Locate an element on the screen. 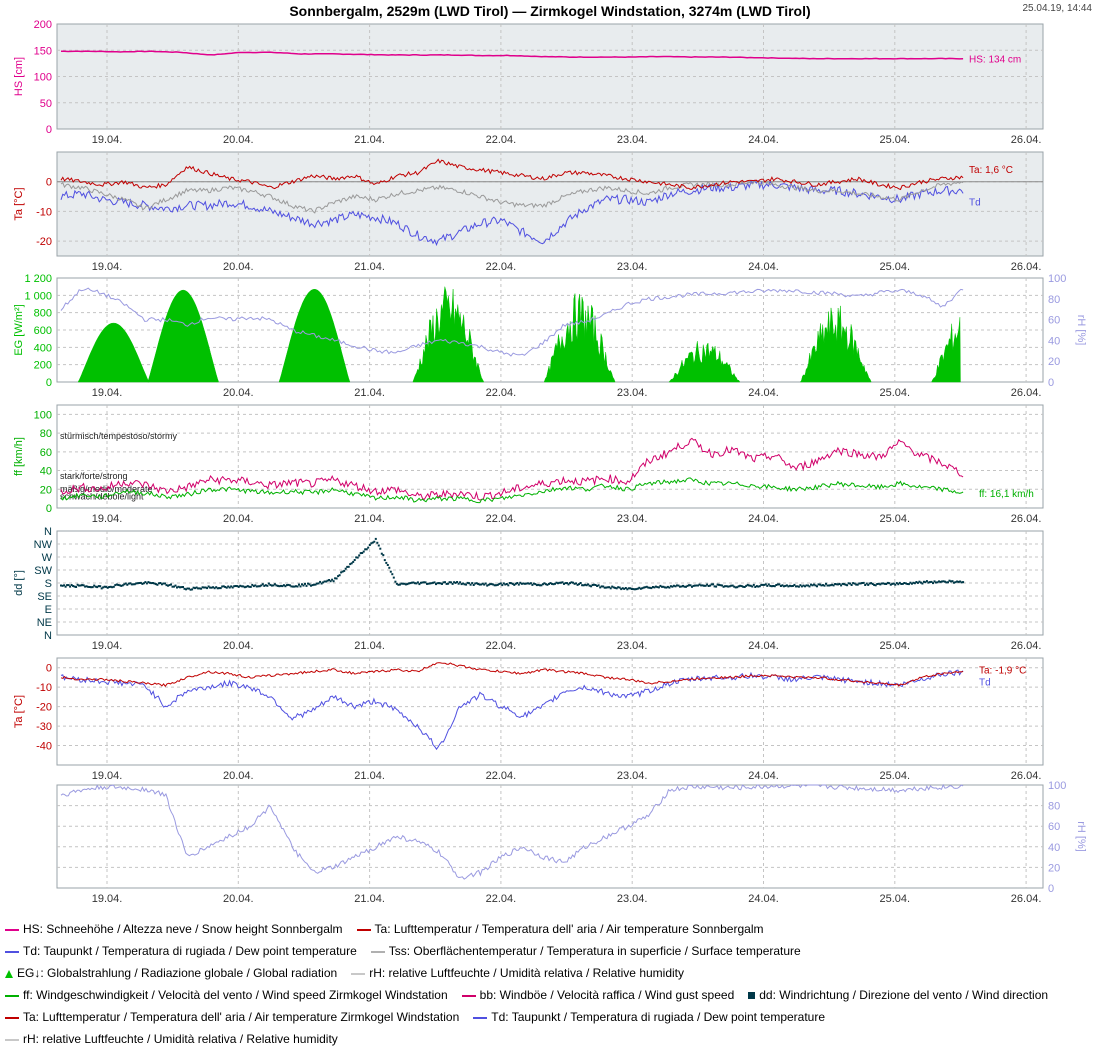  y-tick-label: 400 is located at coordinates (43, 348).